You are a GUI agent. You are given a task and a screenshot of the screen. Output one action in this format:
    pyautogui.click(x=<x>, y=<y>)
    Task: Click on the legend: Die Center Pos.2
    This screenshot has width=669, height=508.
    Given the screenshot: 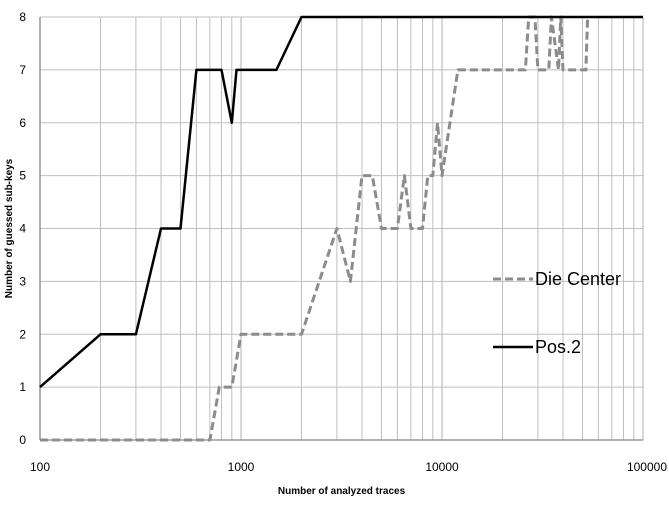 What is the action you would take?
    pyautogui.click(x=557, y=313)
    